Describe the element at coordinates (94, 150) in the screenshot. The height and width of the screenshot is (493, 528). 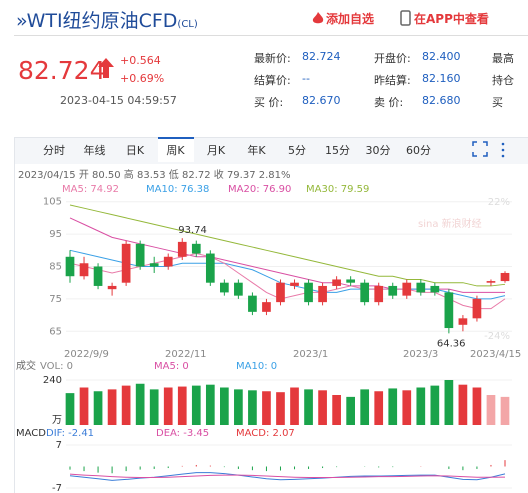
I see `tab: 年线` at that location.